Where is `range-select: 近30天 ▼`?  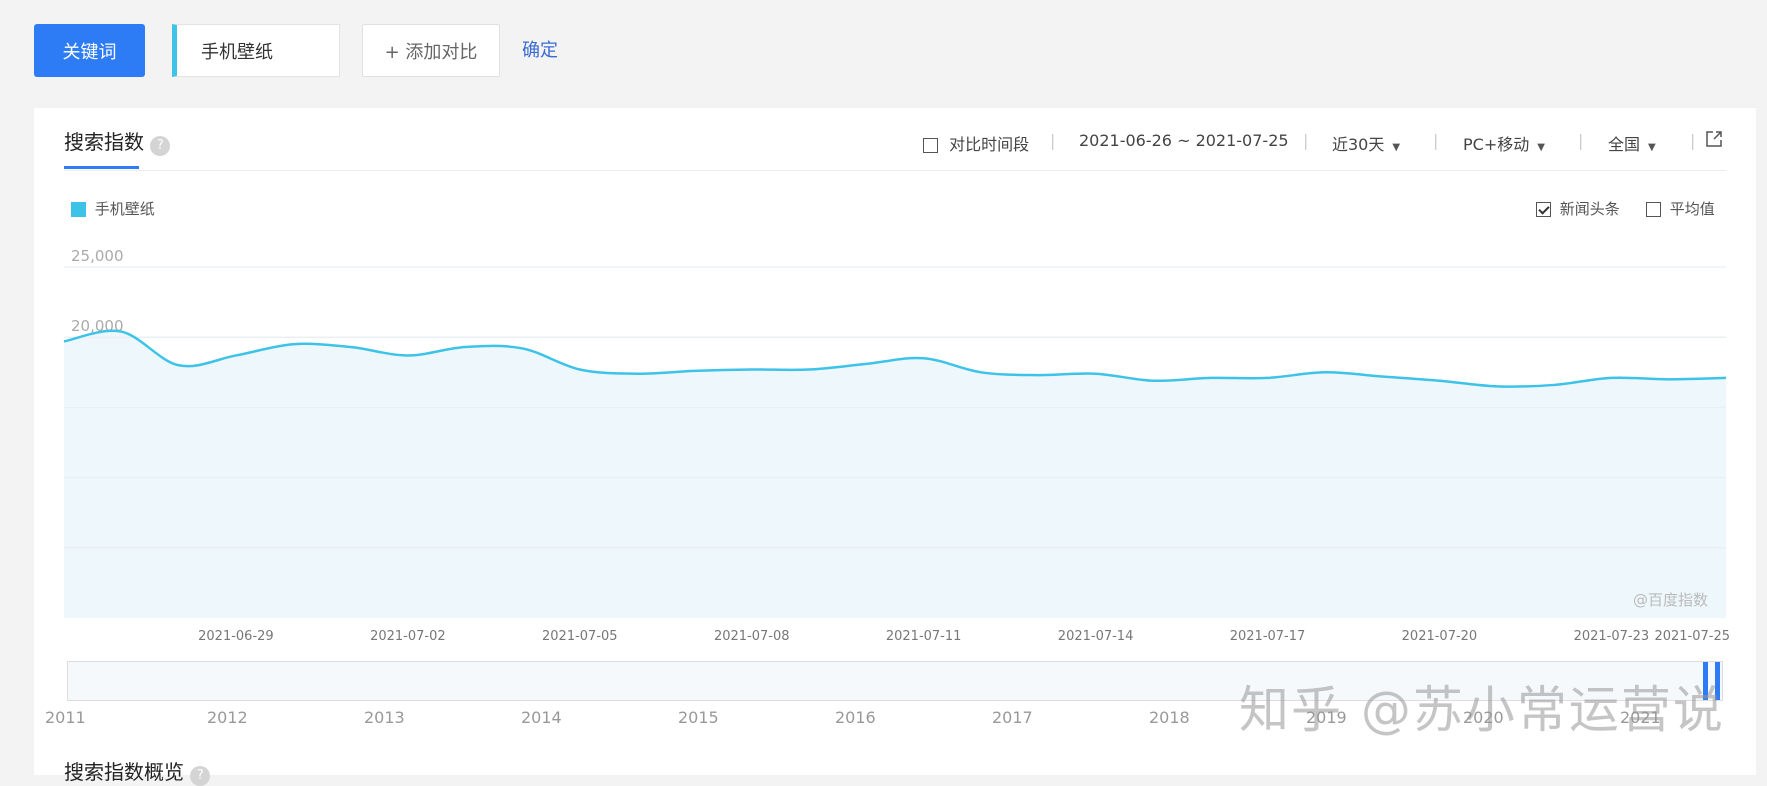 range-select: 近30天 ▼ is located at coordinates (1366, 143).